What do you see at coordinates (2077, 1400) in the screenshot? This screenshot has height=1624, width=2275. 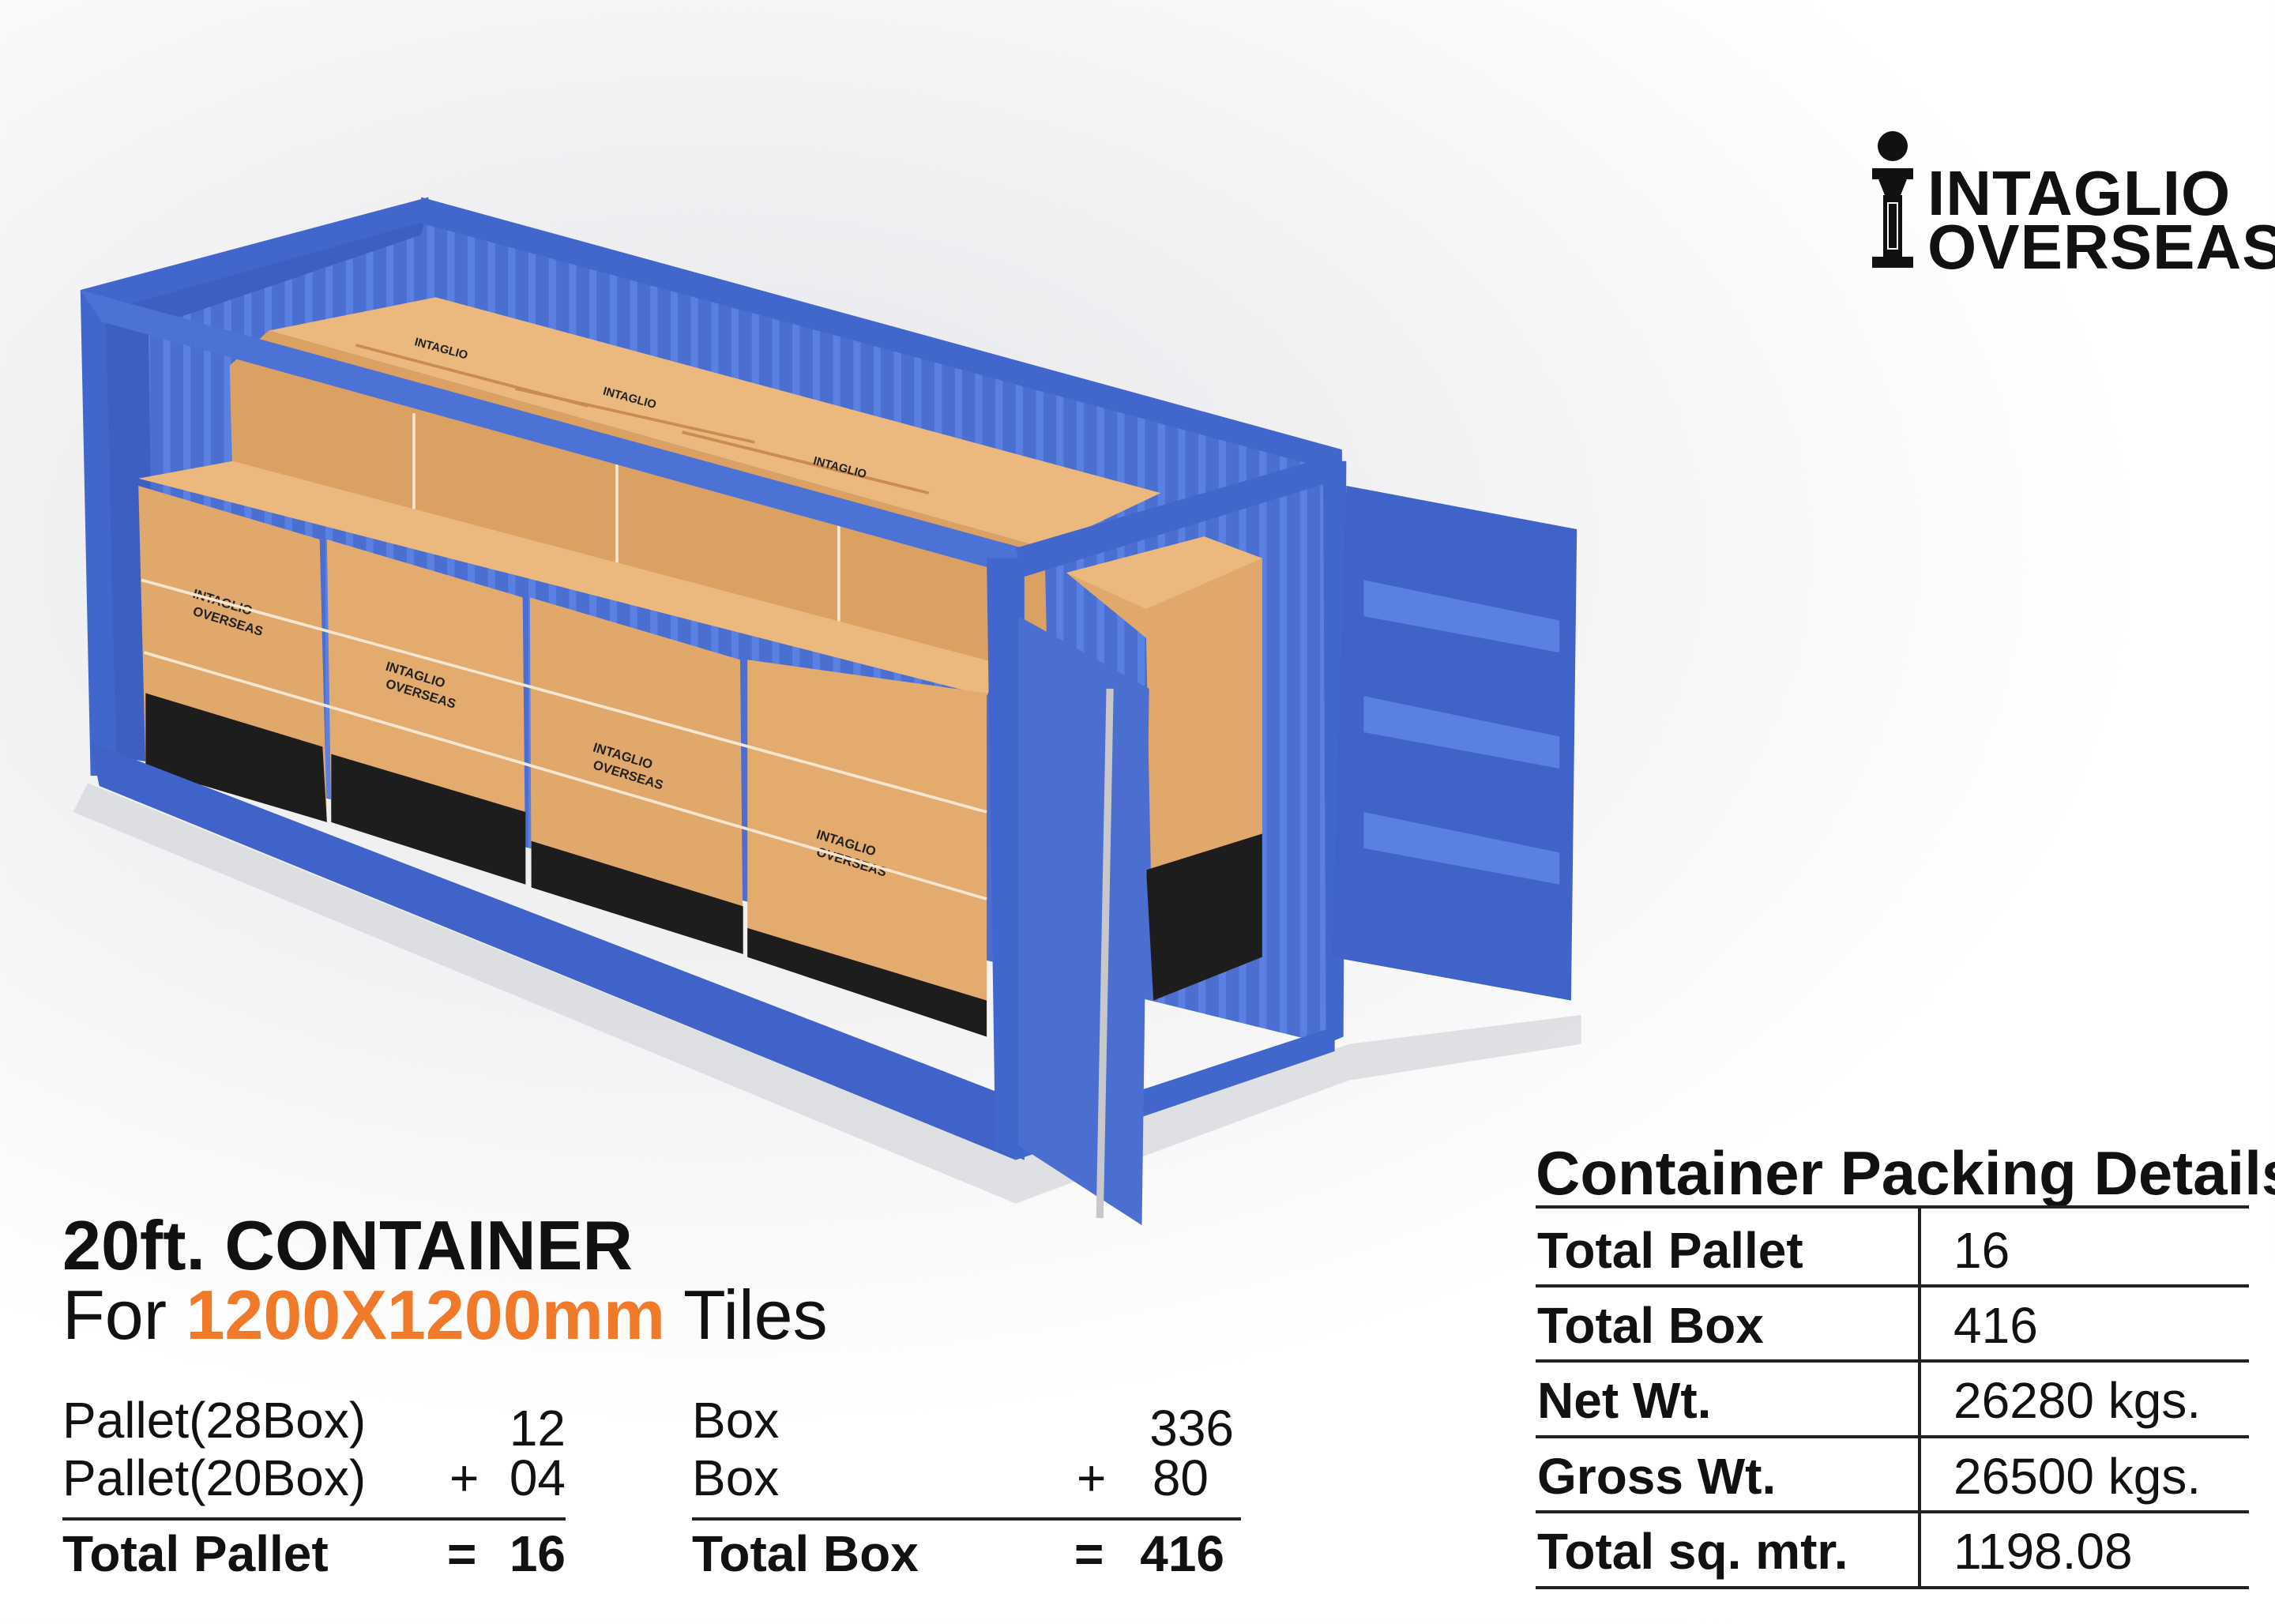 I see `row-value: 26280 kgs.` at bounding box center [2077, 1400].